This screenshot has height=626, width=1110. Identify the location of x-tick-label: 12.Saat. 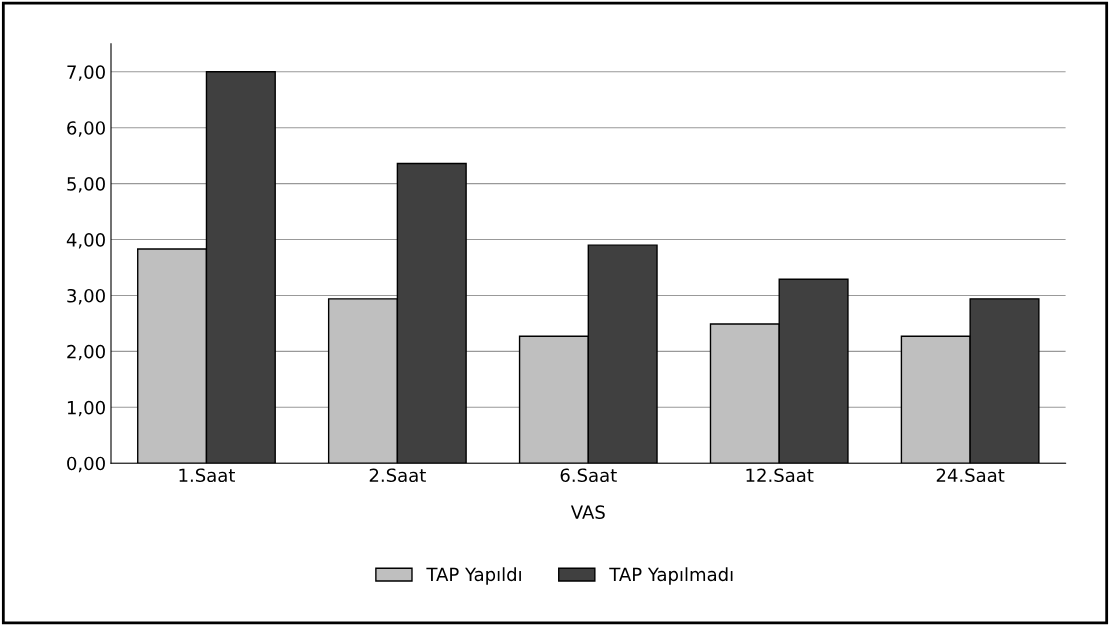
(780, 475).